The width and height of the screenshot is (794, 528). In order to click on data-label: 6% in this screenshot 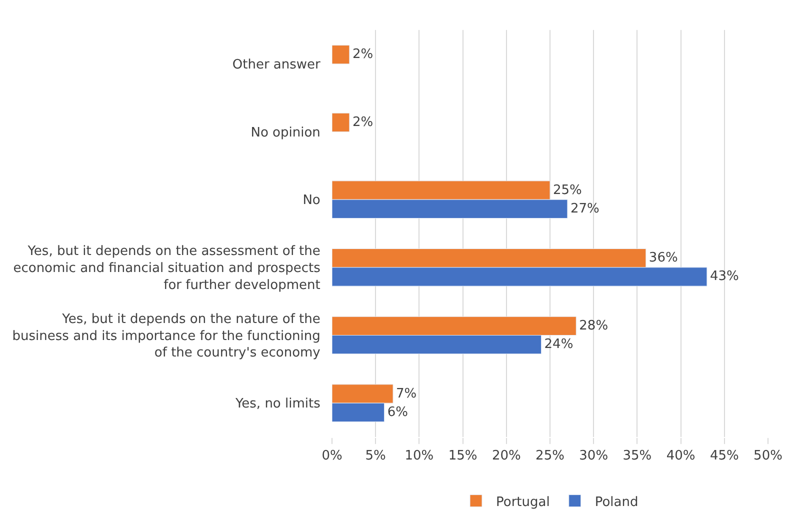, I will do `click(397, 412)`.